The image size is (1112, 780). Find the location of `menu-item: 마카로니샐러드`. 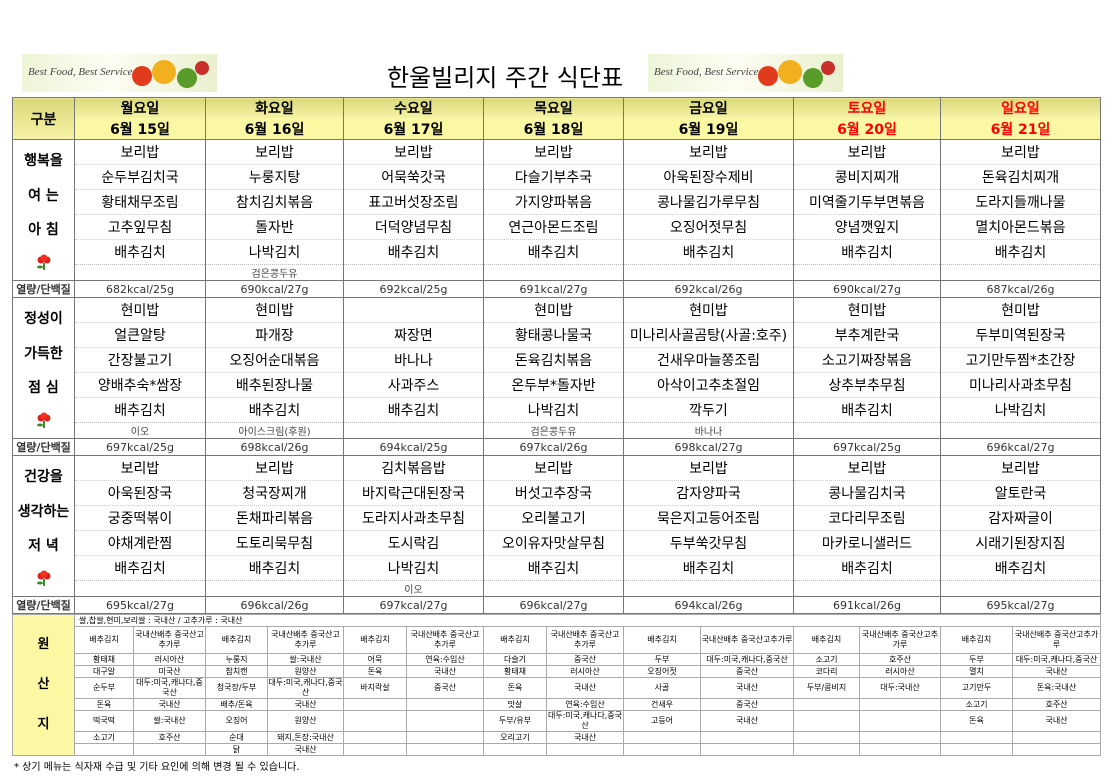

menu-item: 마카로니샐러드 is located at coordinates (867, 543).